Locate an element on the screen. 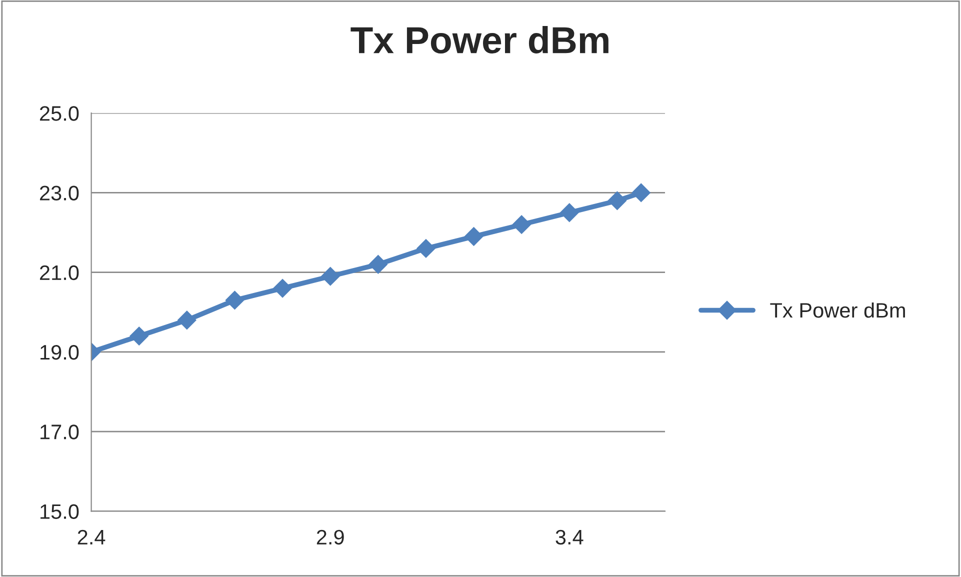 This screenshot has height=577, width=961. legend-label: Tx Power dBm is located at coordinates (837, 310).